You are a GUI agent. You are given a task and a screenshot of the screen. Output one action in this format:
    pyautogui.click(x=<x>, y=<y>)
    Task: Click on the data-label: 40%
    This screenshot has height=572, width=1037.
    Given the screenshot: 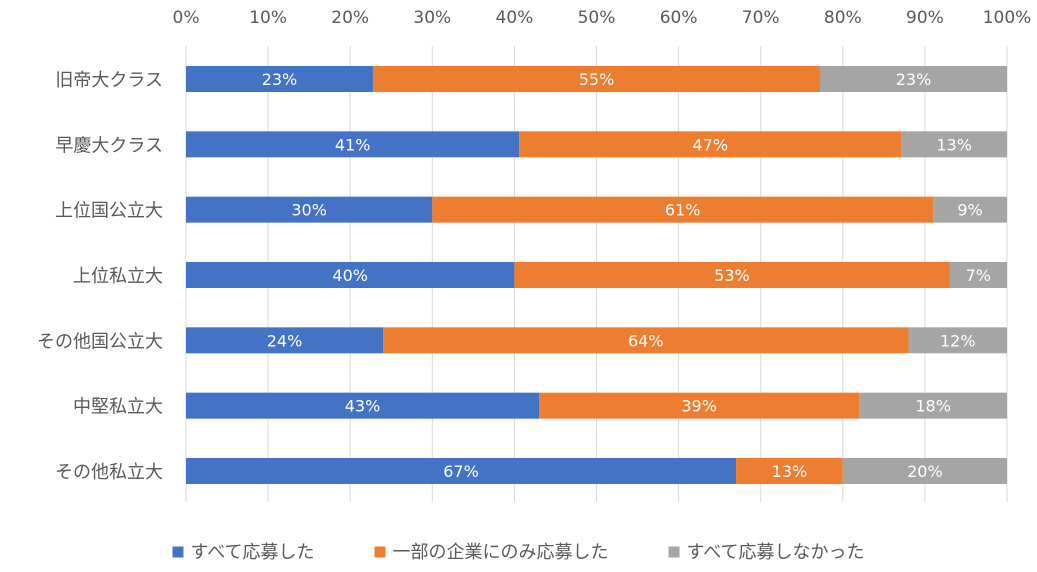 What is the action you would take?
    pyautogui.click(x=350, y=275)
    